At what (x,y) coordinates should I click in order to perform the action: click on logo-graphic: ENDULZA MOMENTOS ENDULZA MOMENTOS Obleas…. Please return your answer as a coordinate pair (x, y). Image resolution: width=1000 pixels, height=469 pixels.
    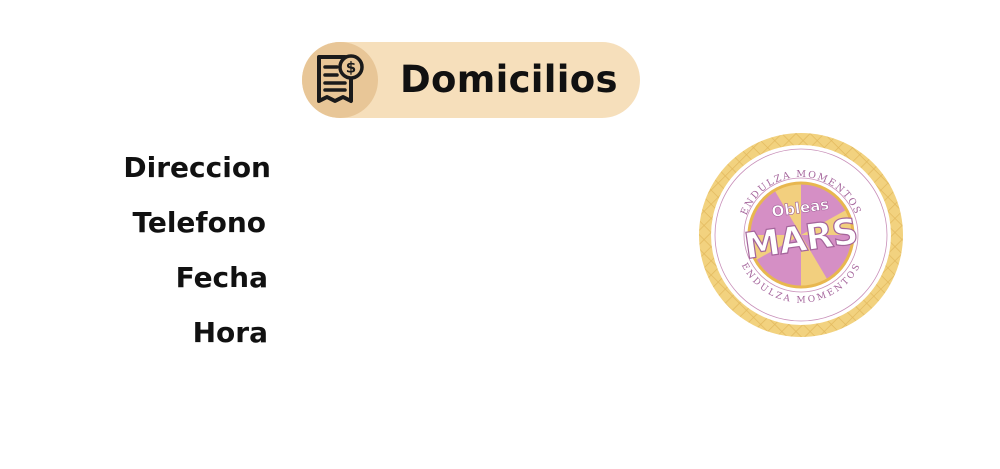
    Looking at the image, I should click on (801, 235).